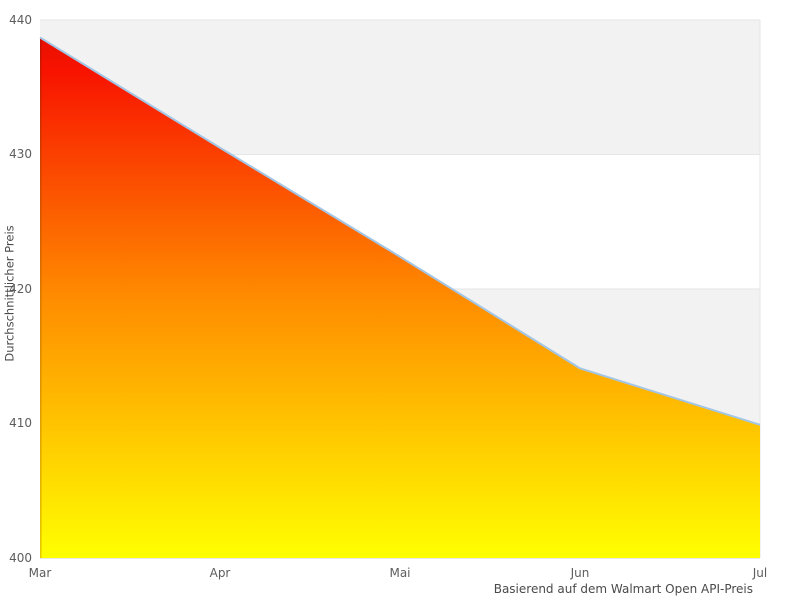  I want to click on x-axis-tick-label: Jun, so click(580, 573).